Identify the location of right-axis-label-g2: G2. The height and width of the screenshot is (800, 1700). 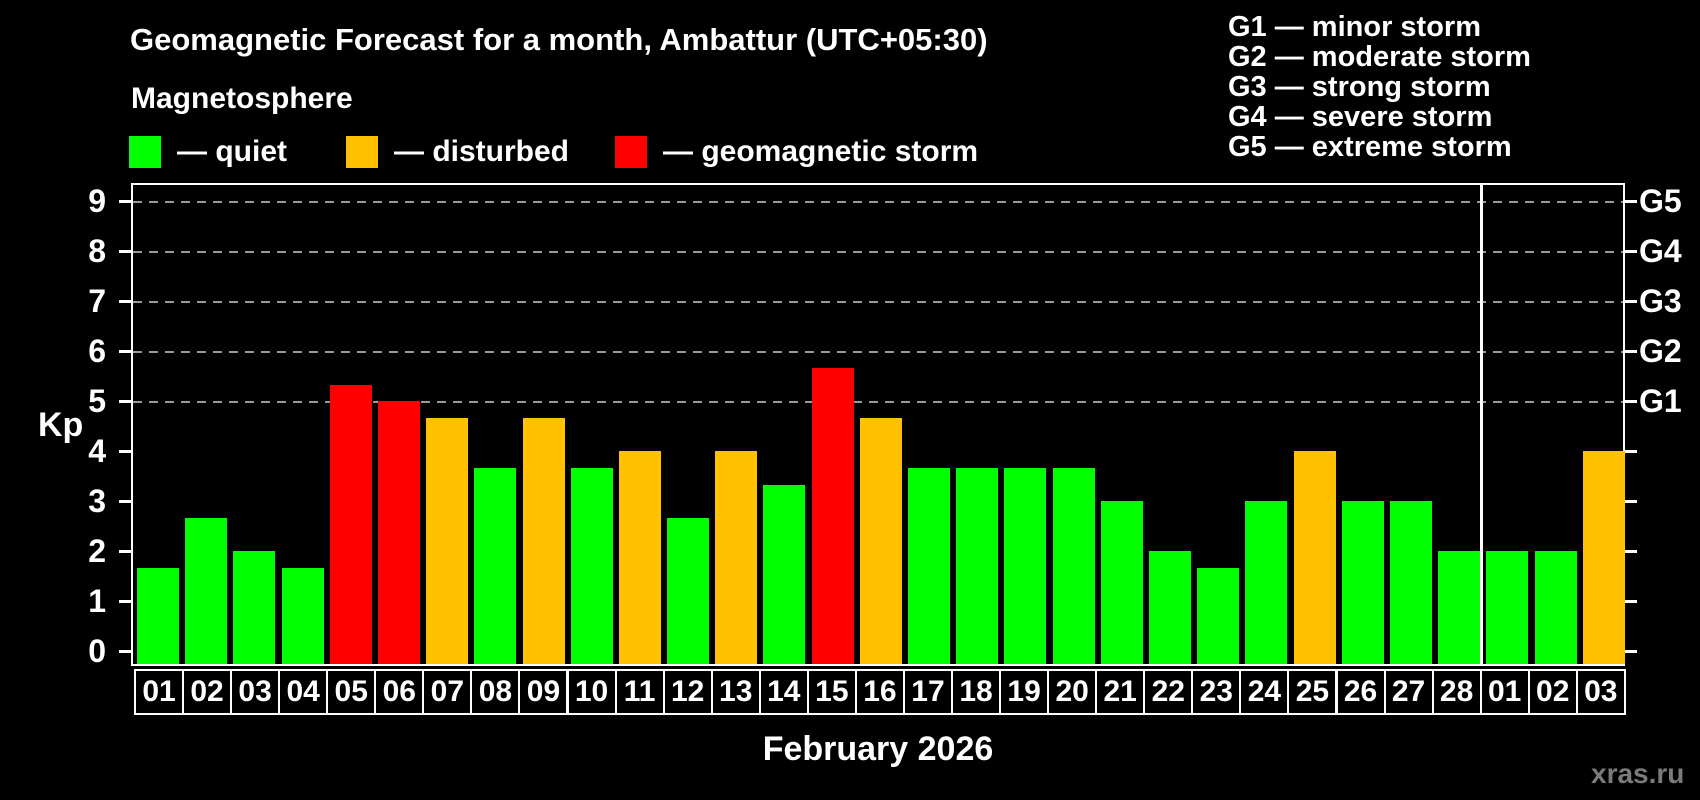
(1660, 351).